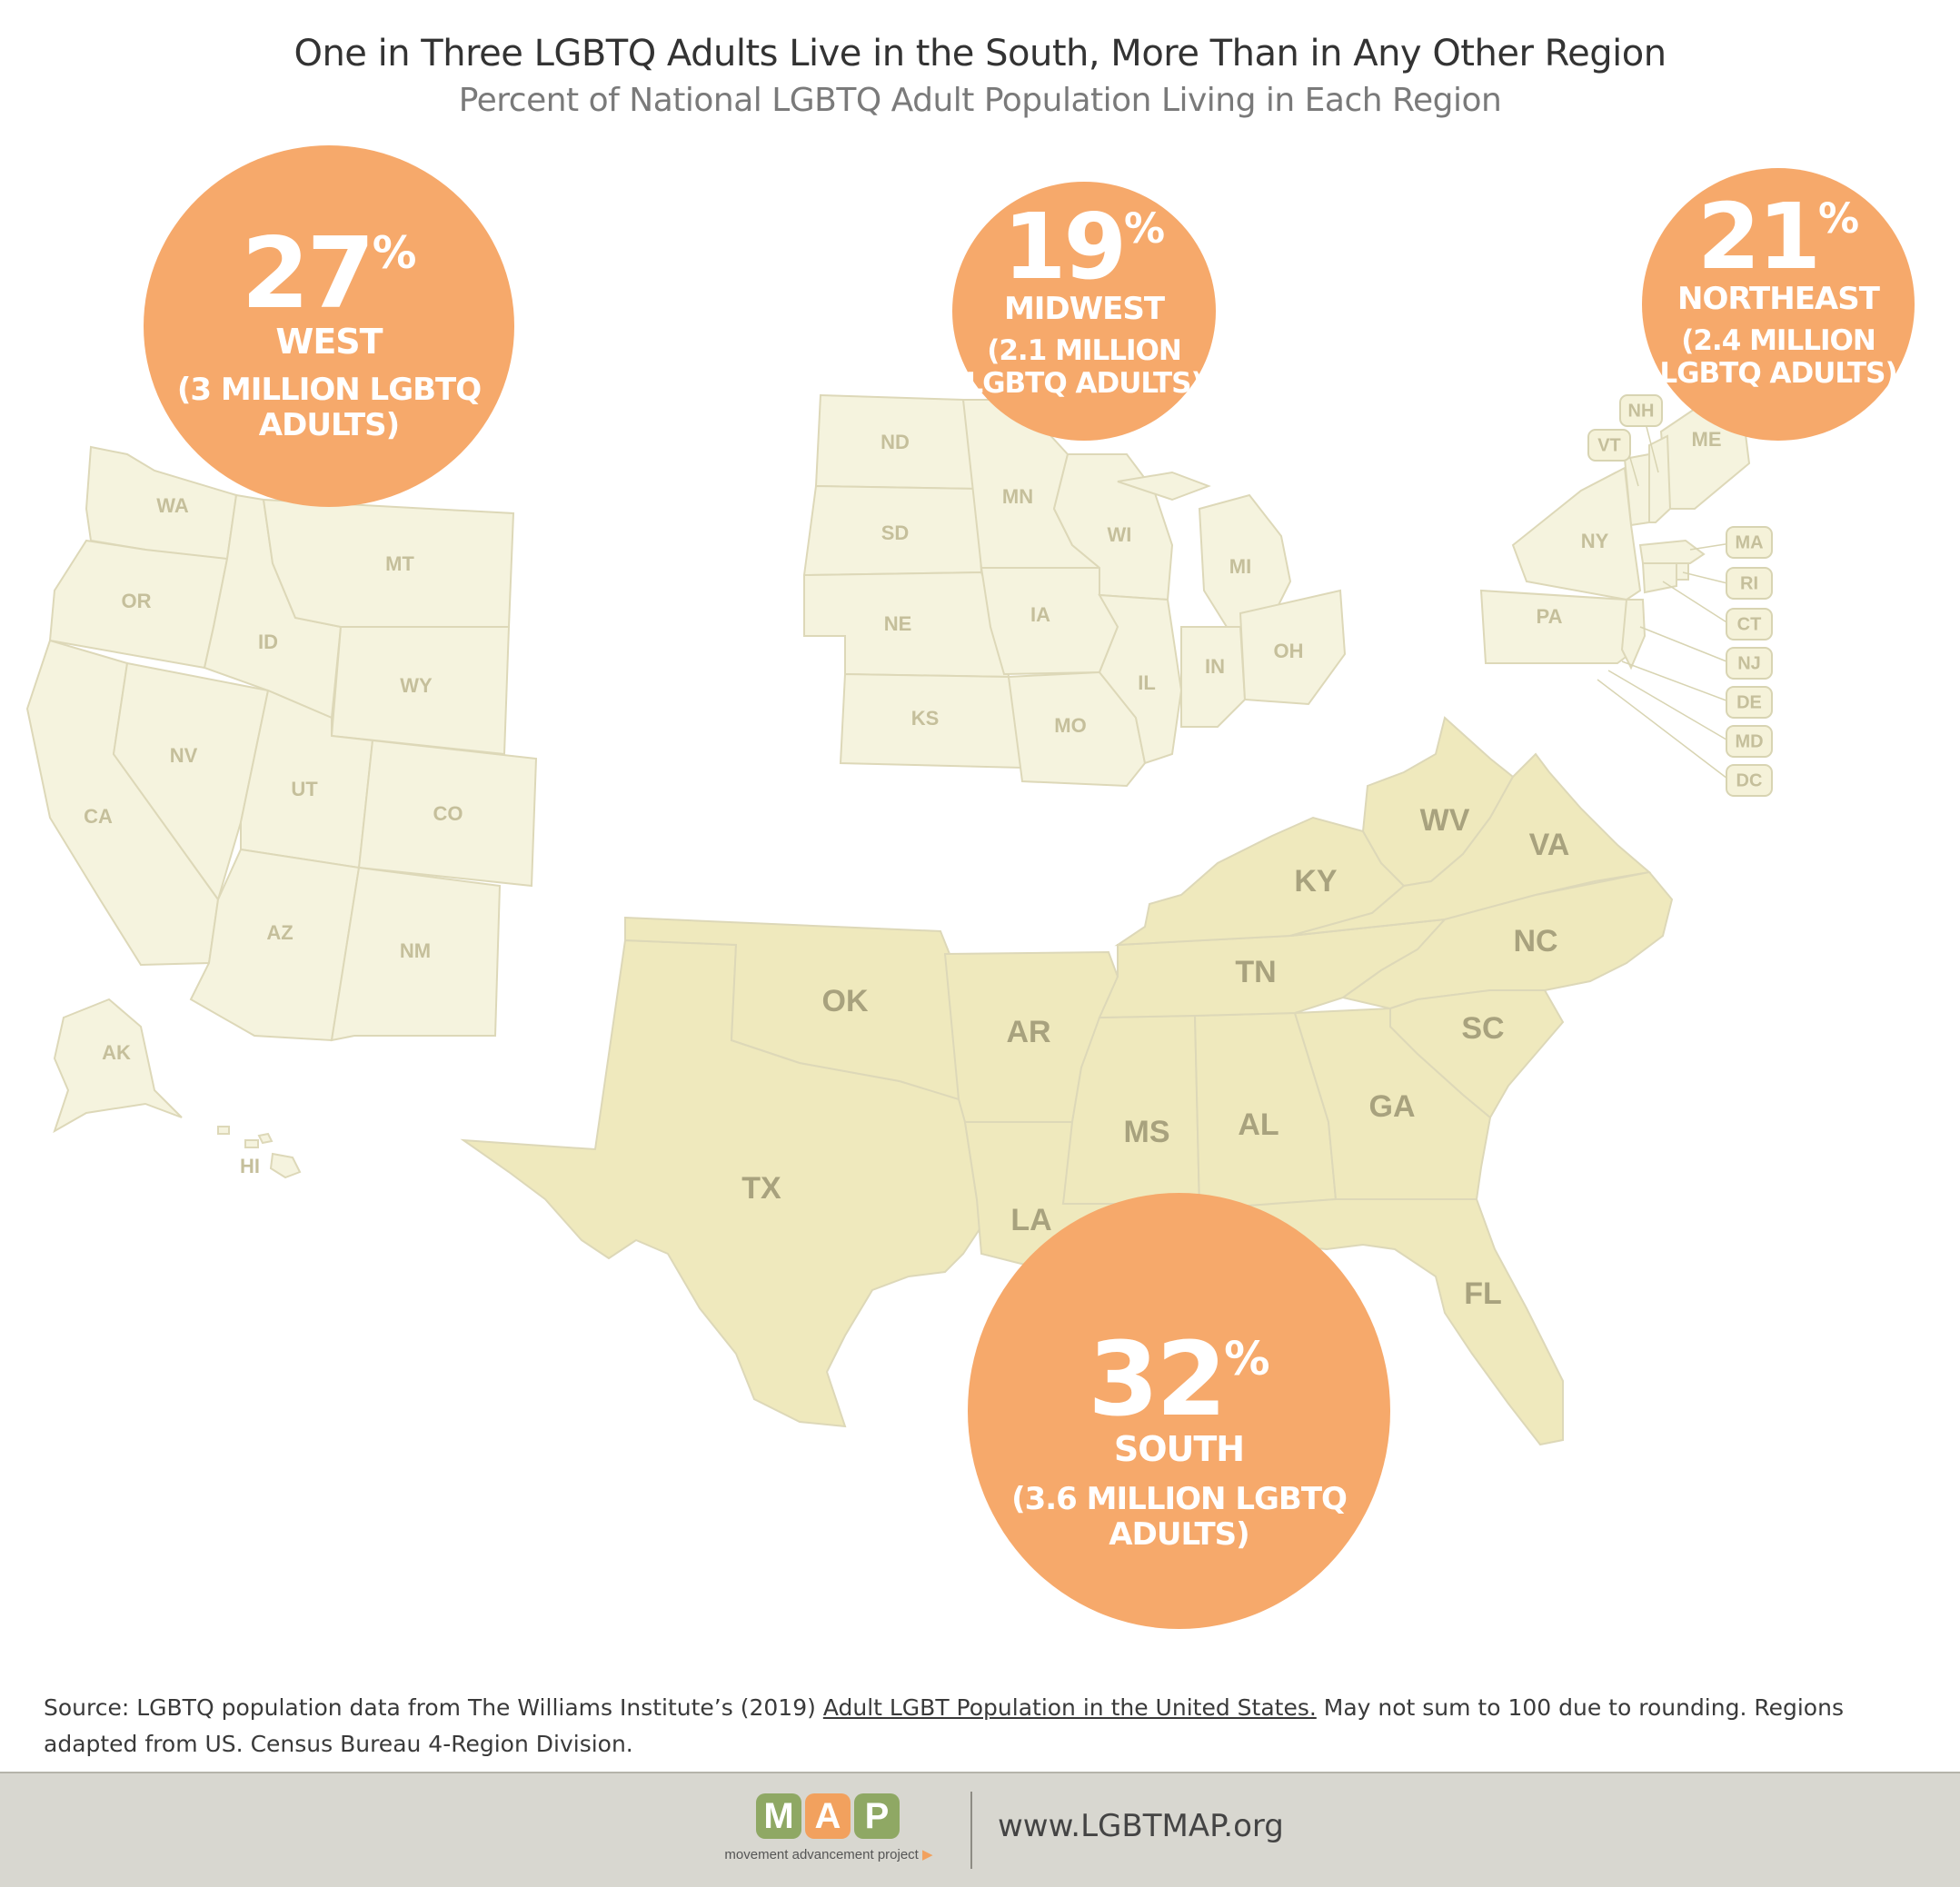 This screenshot has width=1960, height=1887. I want to click on northeast-state-tags: NH VT MA RI CT NJ DE MD DC, so click(1680, 595).